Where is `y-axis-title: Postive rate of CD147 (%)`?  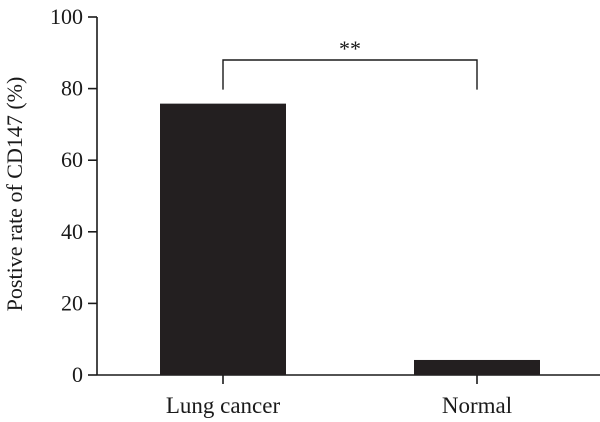 y-axis-title: Postive rate of CD147 (%) is located at coordinates (14, 194).